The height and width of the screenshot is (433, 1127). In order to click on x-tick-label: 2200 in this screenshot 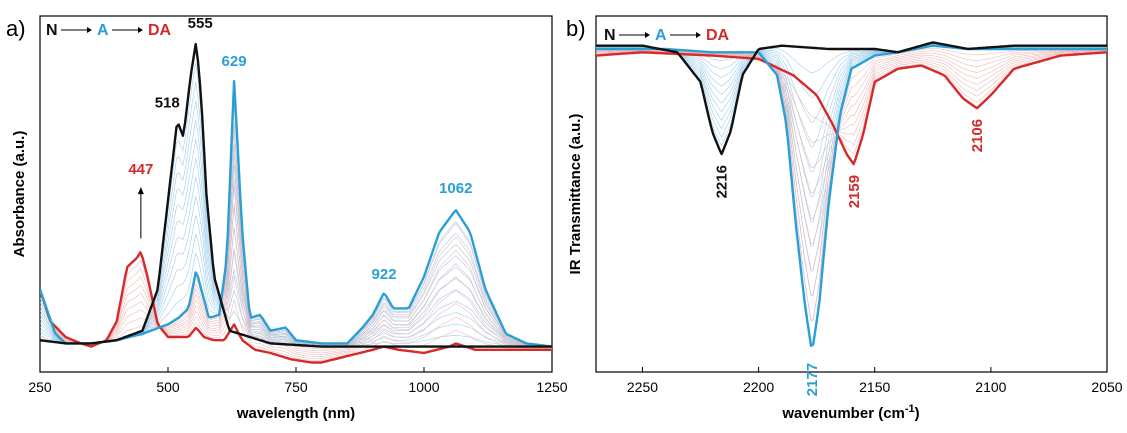, I will do `click(758, 387)`.